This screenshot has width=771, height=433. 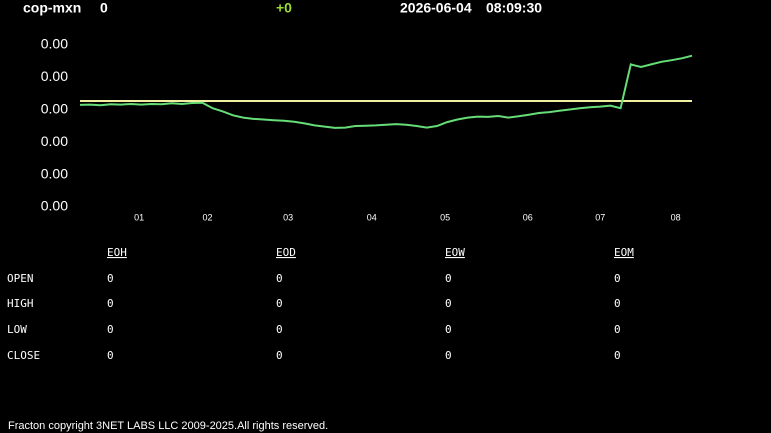 I want to click on price: 0, so click(x=104, y=8).